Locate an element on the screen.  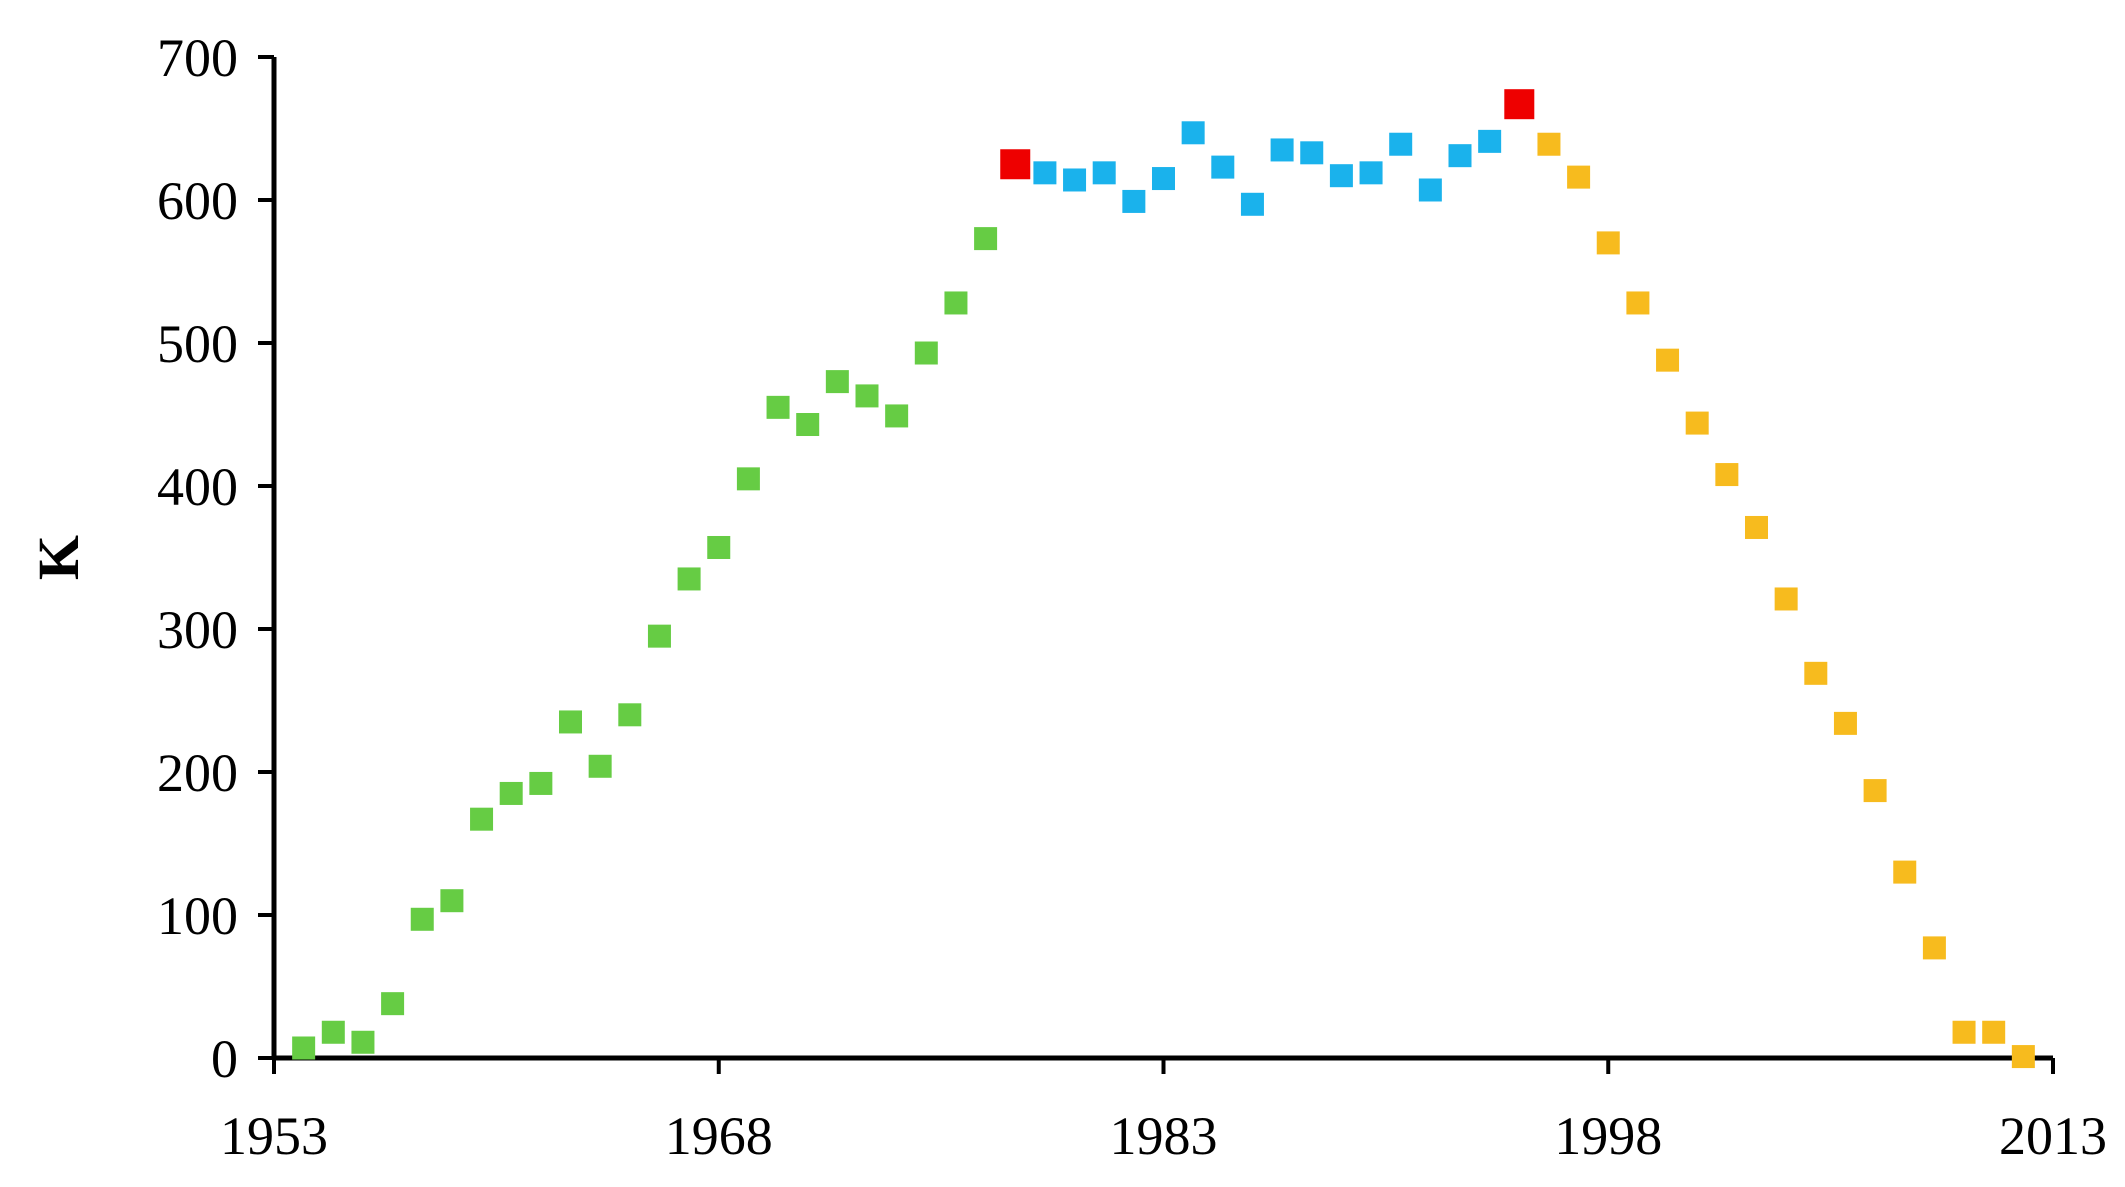
y-axis-title: K is located at coordinates (58, 557).